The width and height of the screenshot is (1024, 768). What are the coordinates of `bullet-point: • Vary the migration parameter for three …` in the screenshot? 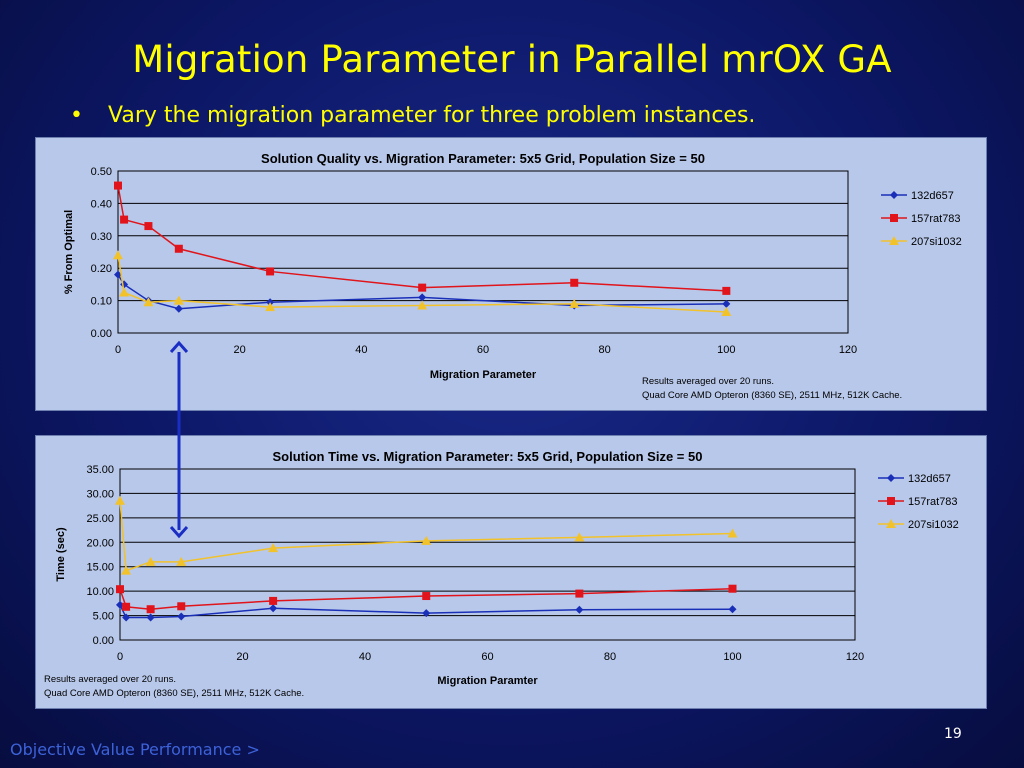 It's located at (412, 115).